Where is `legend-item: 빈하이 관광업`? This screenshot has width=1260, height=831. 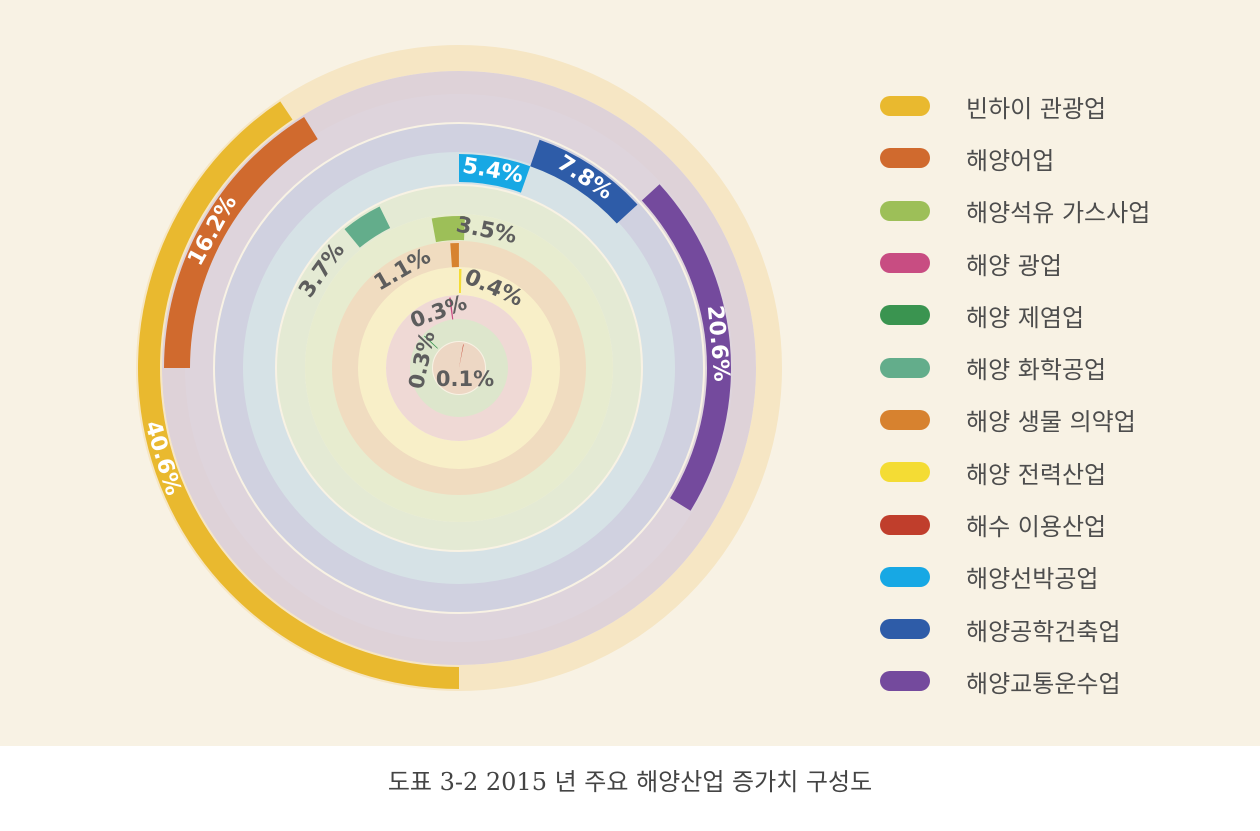 legend-item: 빈하이 관광업 is located at coordinates (1065, 106).